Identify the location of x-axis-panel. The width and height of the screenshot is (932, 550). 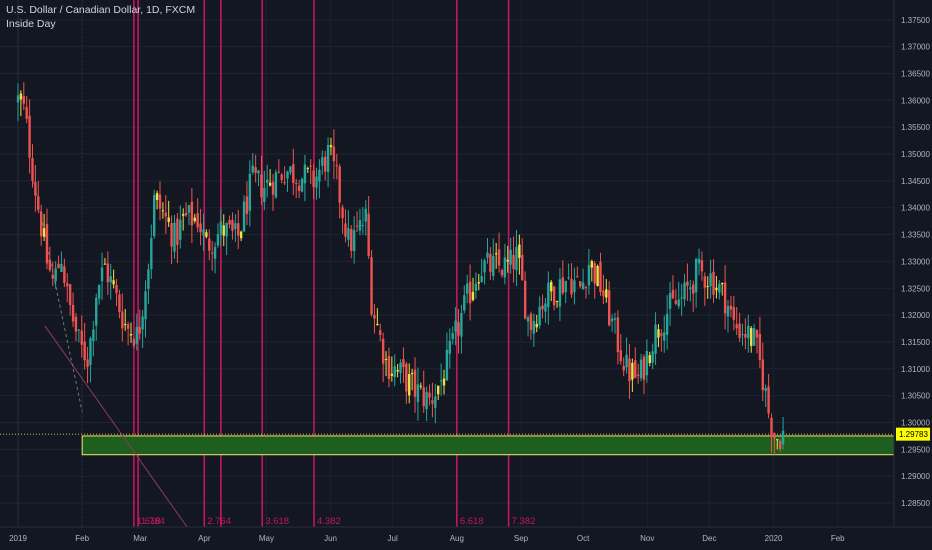
(466, 538).